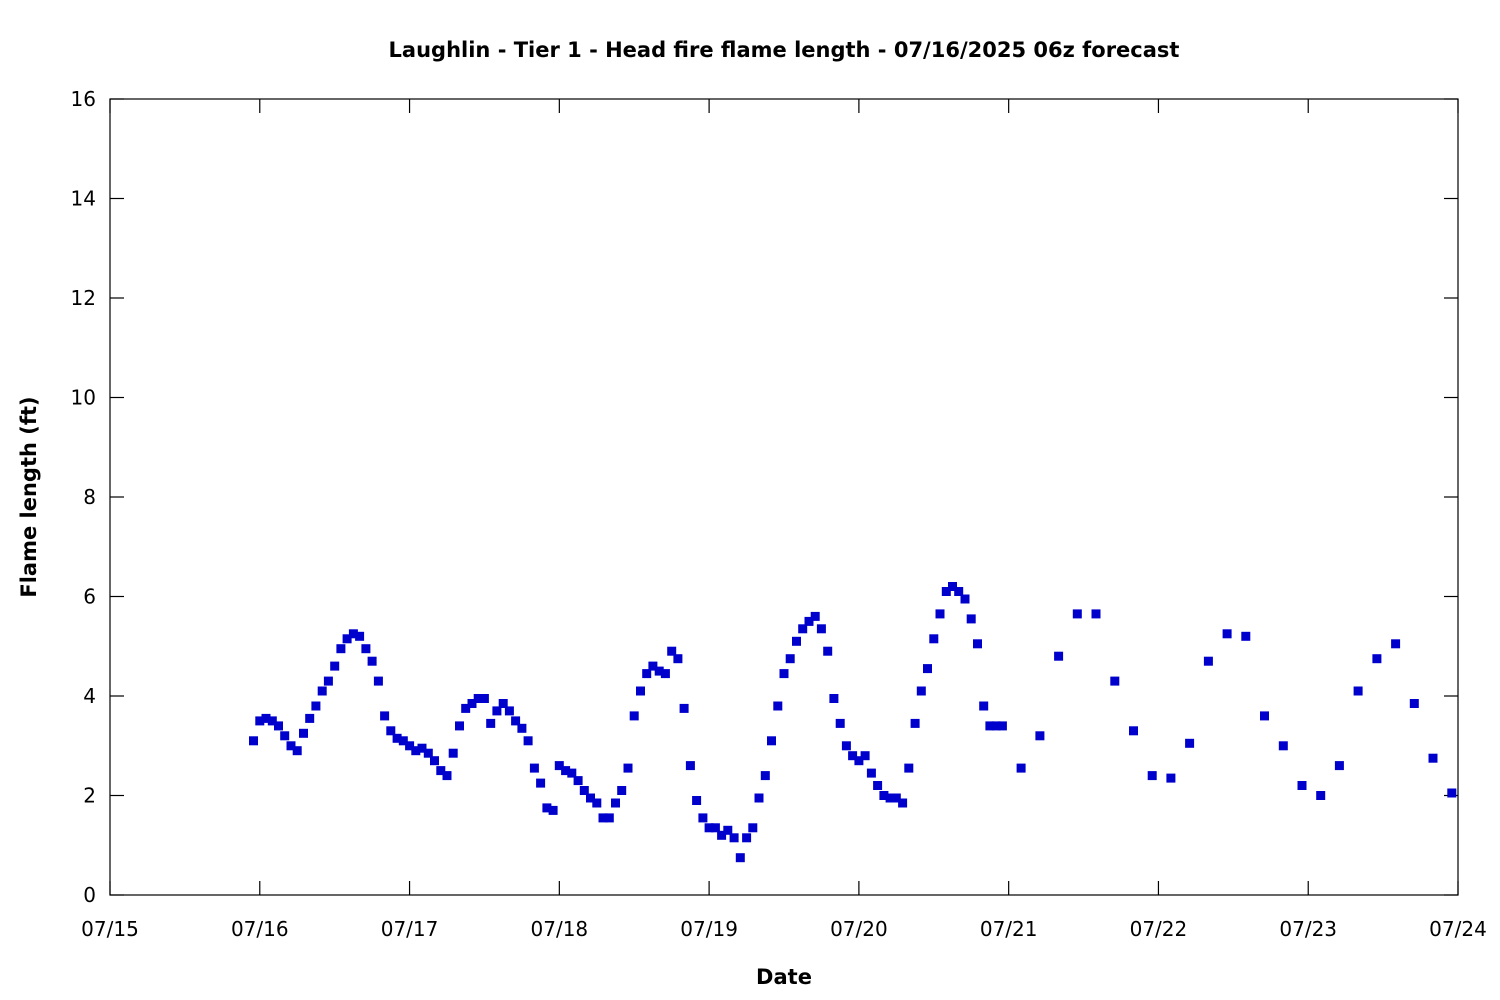 The height and width of the screenshot is (1000, 1500). I want to click on x-tick-label: 07/21, so click(1009, 929).